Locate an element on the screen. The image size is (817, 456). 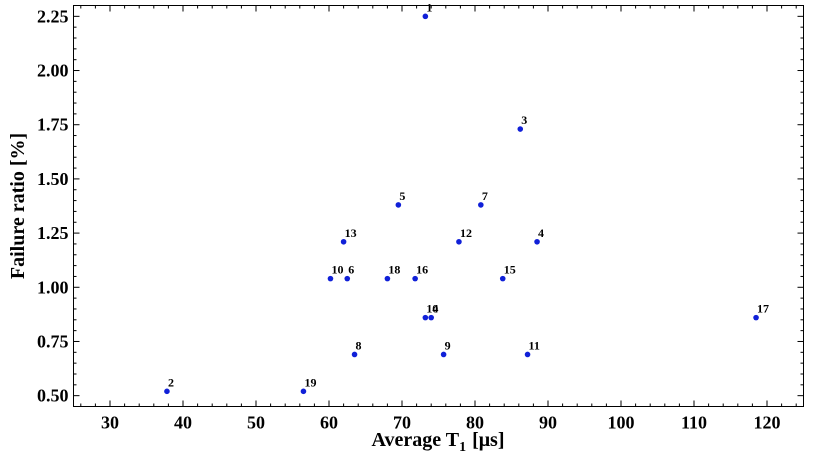
data-point-label-14: 14 is located at coordinates (432, 309).